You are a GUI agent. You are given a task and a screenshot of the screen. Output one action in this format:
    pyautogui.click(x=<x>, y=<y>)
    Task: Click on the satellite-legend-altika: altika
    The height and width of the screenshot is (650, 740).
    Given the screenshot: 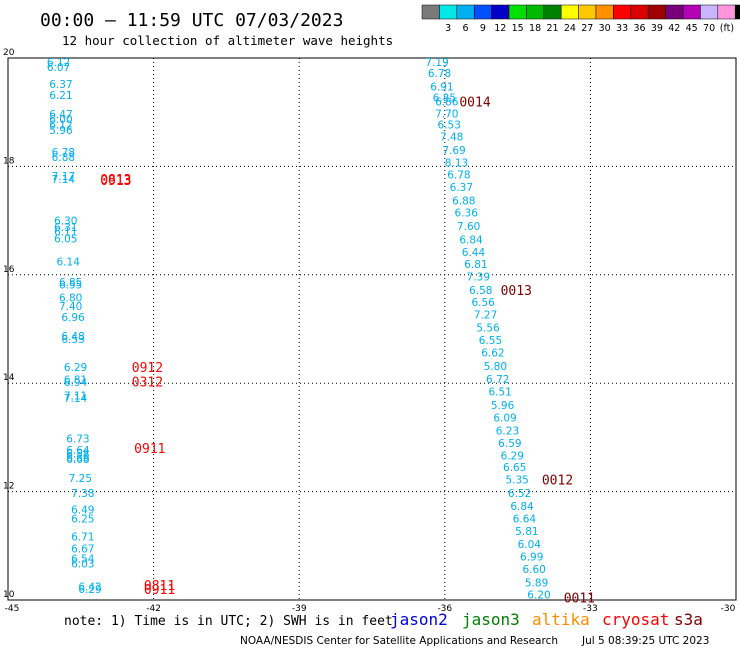 What is the action you would take?
    pyautogui.click(x=561, y=619)
    